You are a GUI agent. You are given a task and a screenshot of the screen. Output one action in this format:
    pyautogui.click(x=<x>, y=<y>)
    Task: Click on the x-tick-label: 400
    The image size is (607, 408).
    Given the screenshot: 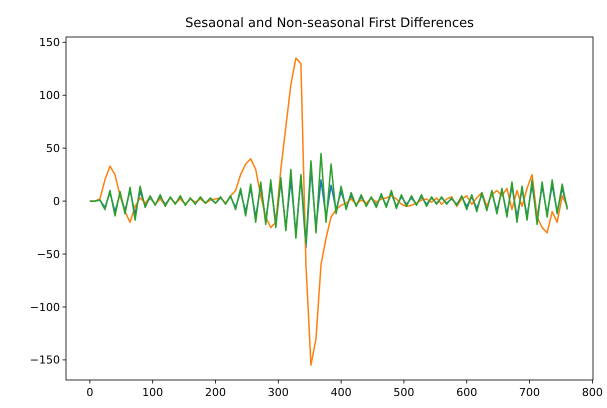 What is the action you would take?
    pyautogui.click(x=341, y=392)
    